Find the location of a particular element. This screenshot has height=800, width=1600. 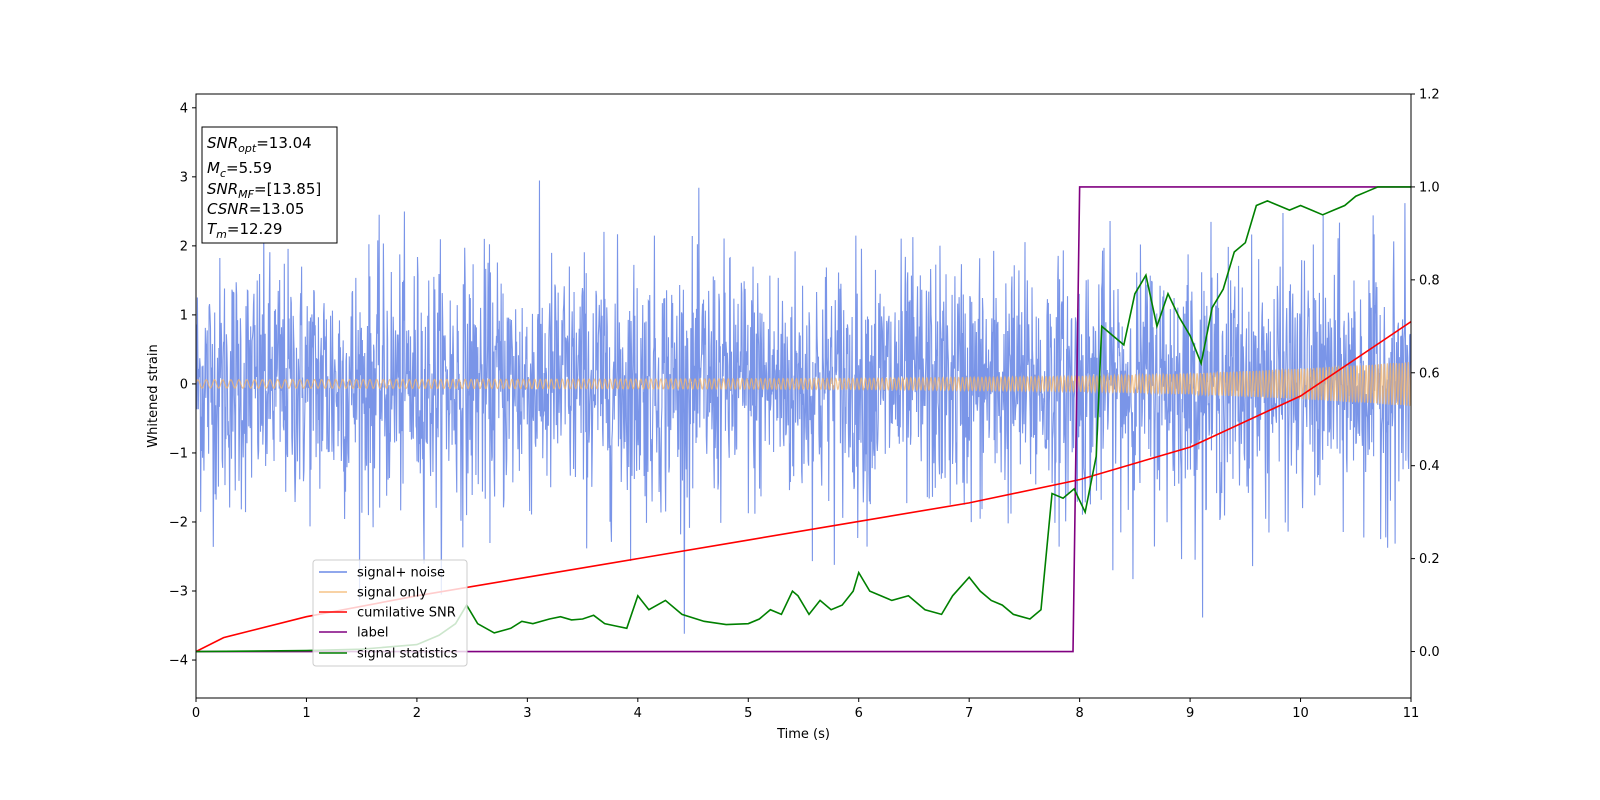

x-tick-label: 7 is located at coordinates (969, 713).